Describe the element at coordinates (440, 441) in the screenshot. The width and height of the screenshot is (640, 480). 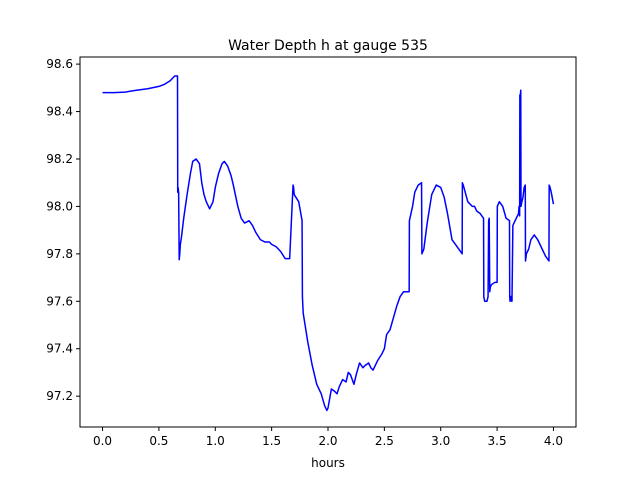
I see `x-tick-label: 3.0` at that location.